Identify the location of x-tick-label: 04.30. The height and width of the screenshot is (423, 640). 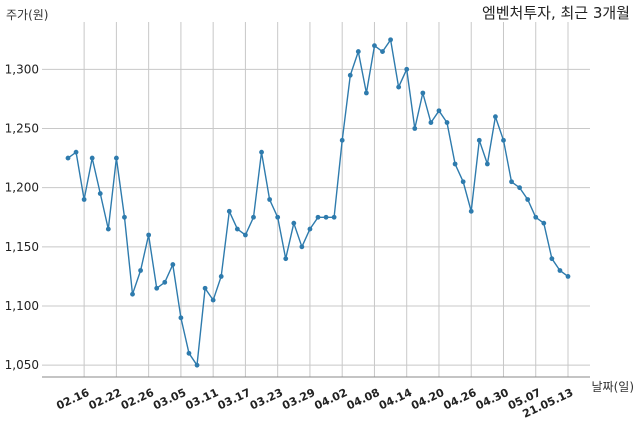
(492, 399).